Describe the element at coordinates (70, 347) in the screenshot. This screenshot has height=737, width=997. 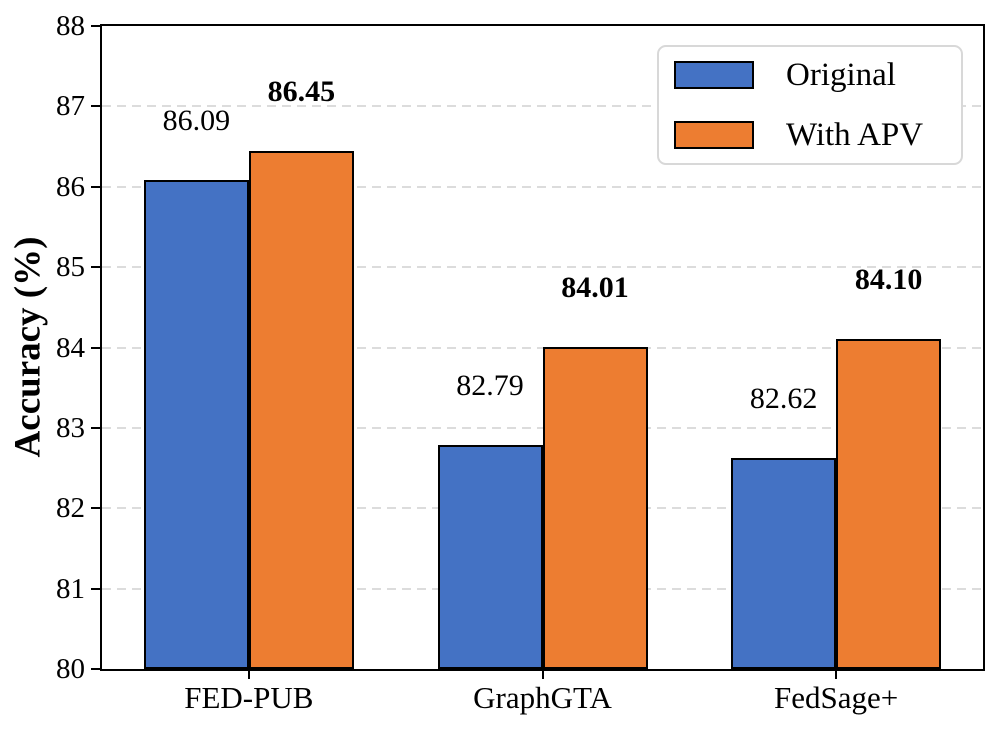
I see `y-tick-label: 84` at that location.